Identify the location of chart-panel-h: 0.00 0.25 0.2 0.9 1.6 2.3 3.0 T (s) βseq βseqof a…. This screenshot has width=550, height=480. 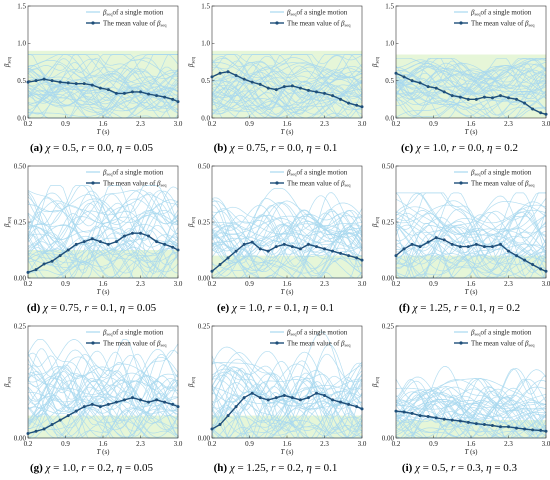
(275, 400).